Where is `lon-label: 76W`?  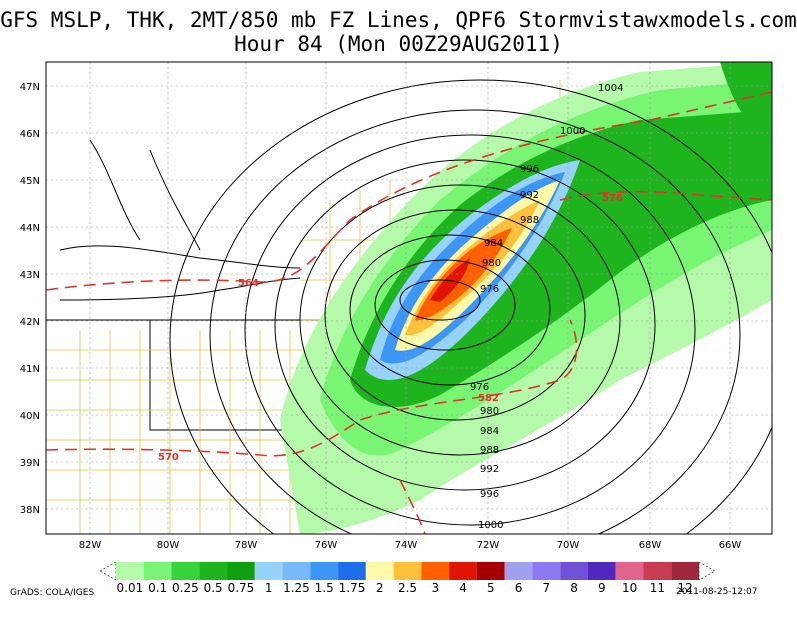
lon-label: 76W is located at coordinates (326, 545).